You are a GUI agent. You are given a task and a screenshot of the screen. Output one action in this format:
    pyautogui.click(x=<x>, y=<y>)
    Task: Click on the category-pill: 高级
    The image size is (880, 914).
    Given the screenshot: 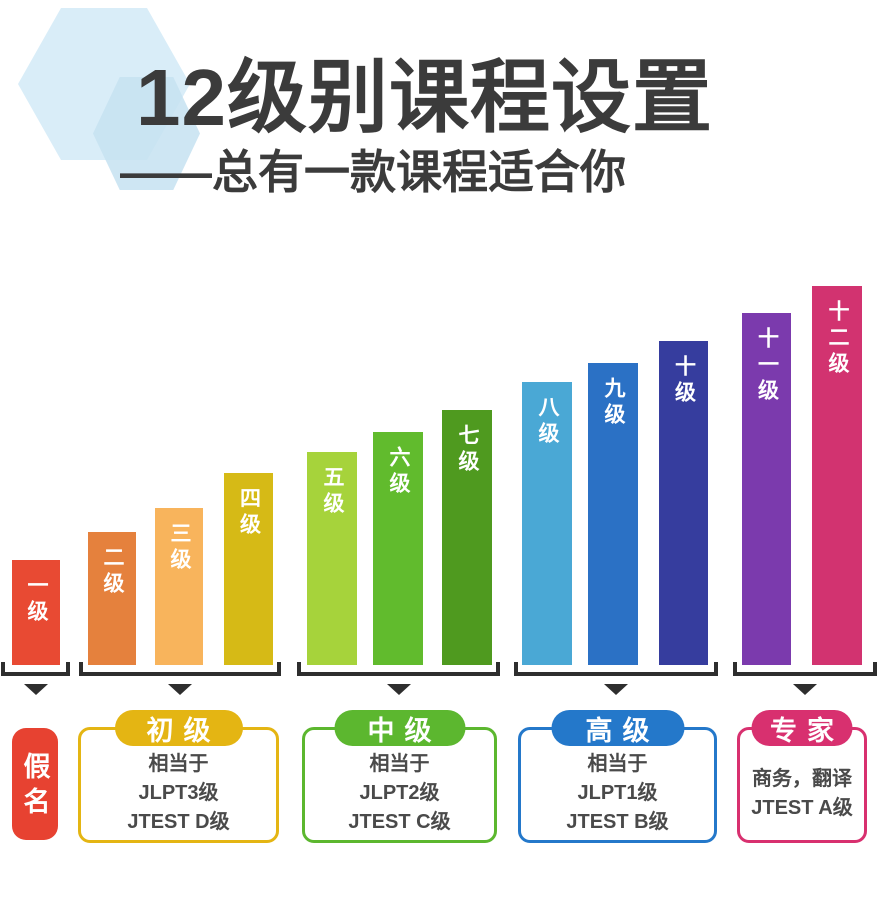 What is the action you would take?
    pyautogui.click(x=617, y=728)
    